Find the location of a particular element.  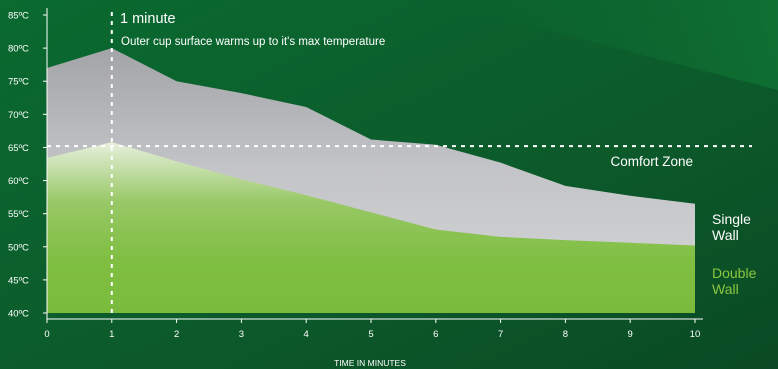

x-tick-label: 4 is located at coordinates (306, 334).